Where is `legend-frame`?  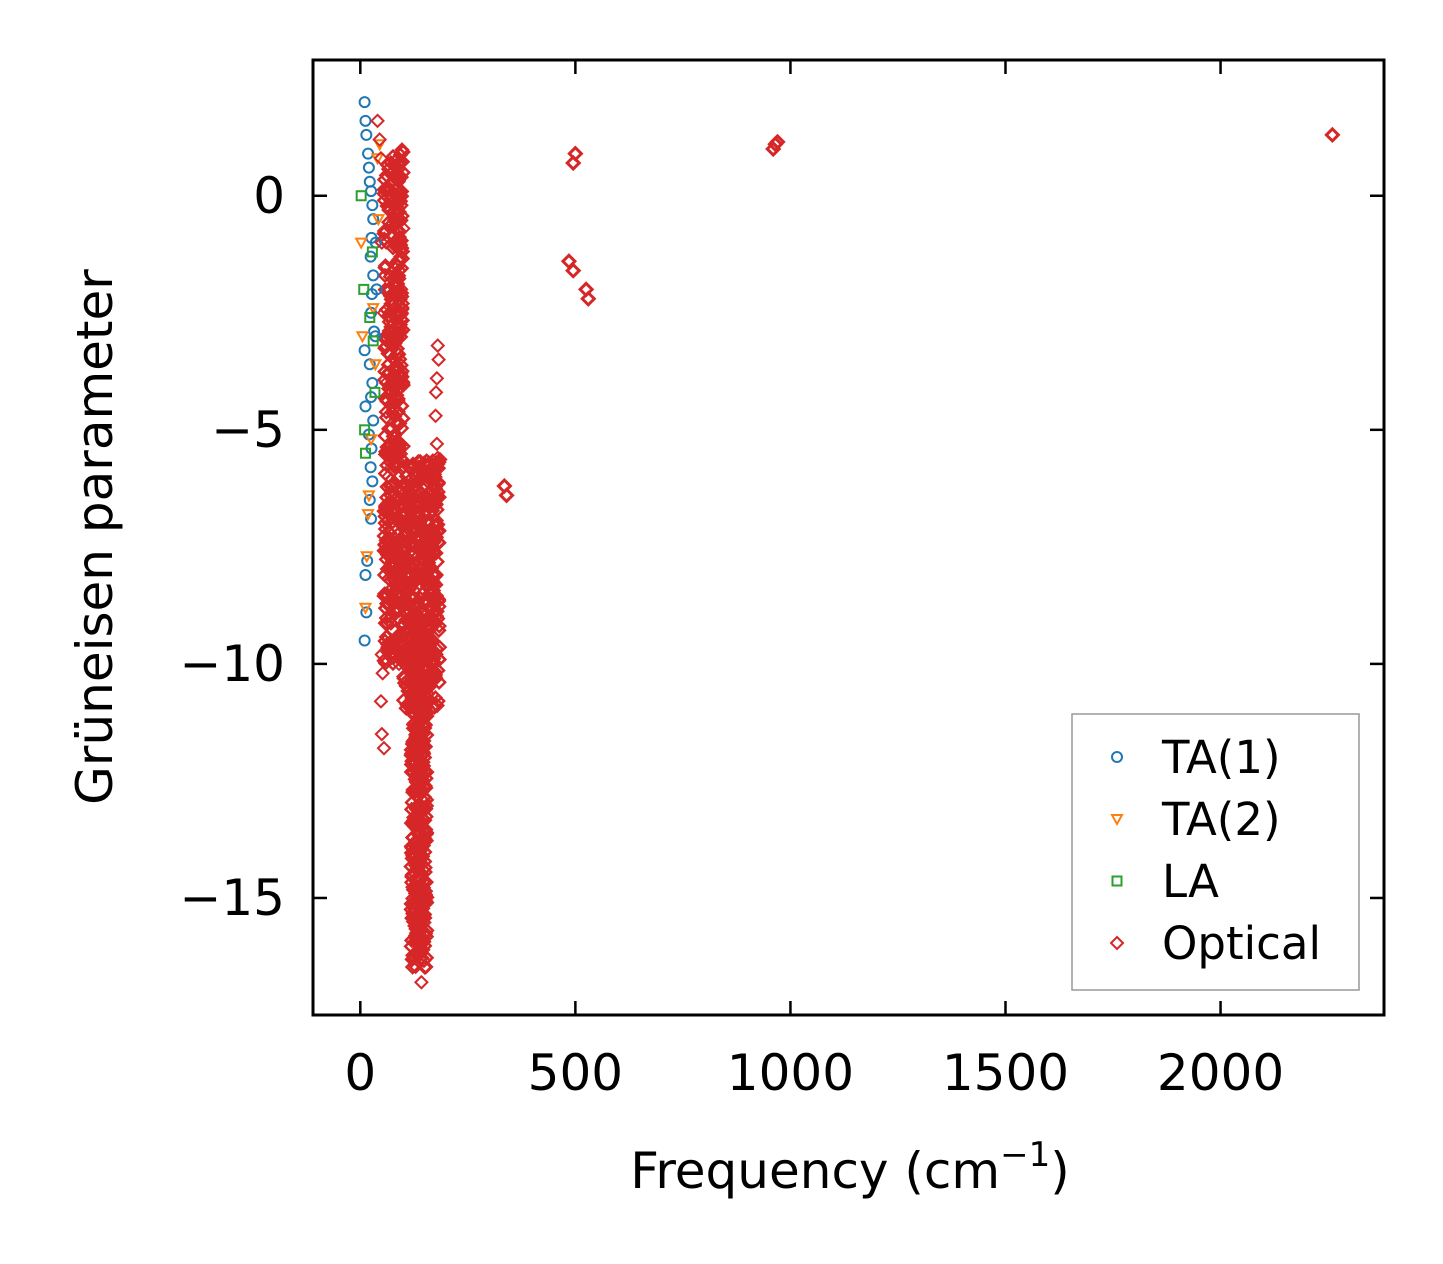 legend-frame is located at coordinates (1215, 852).